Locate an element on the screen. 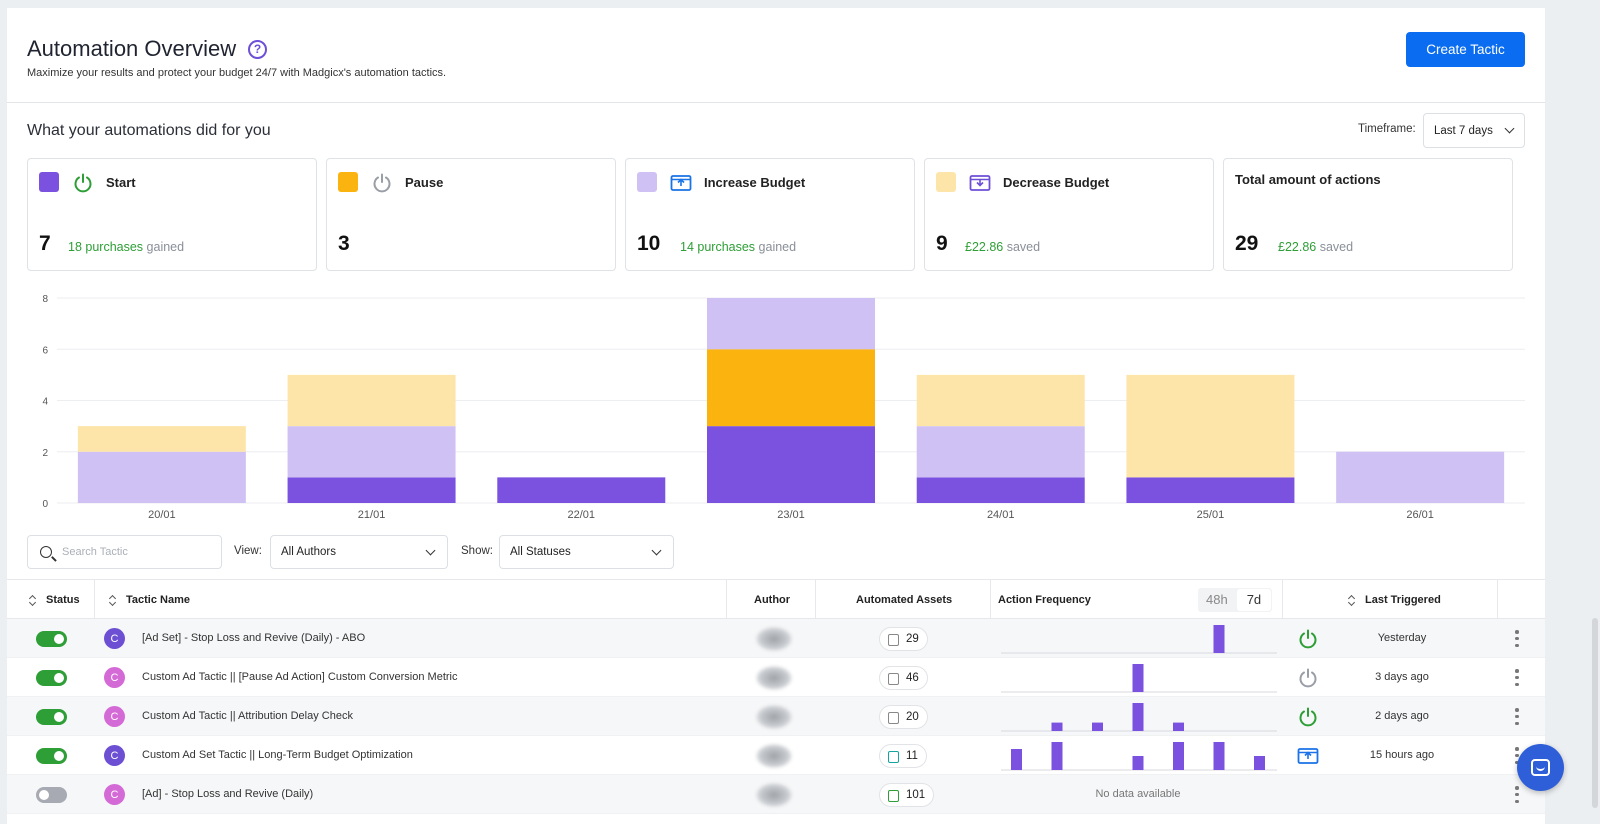 The image size is (1600, 824). x-tick-label: 21/01 is located at coordinates (372, 513).